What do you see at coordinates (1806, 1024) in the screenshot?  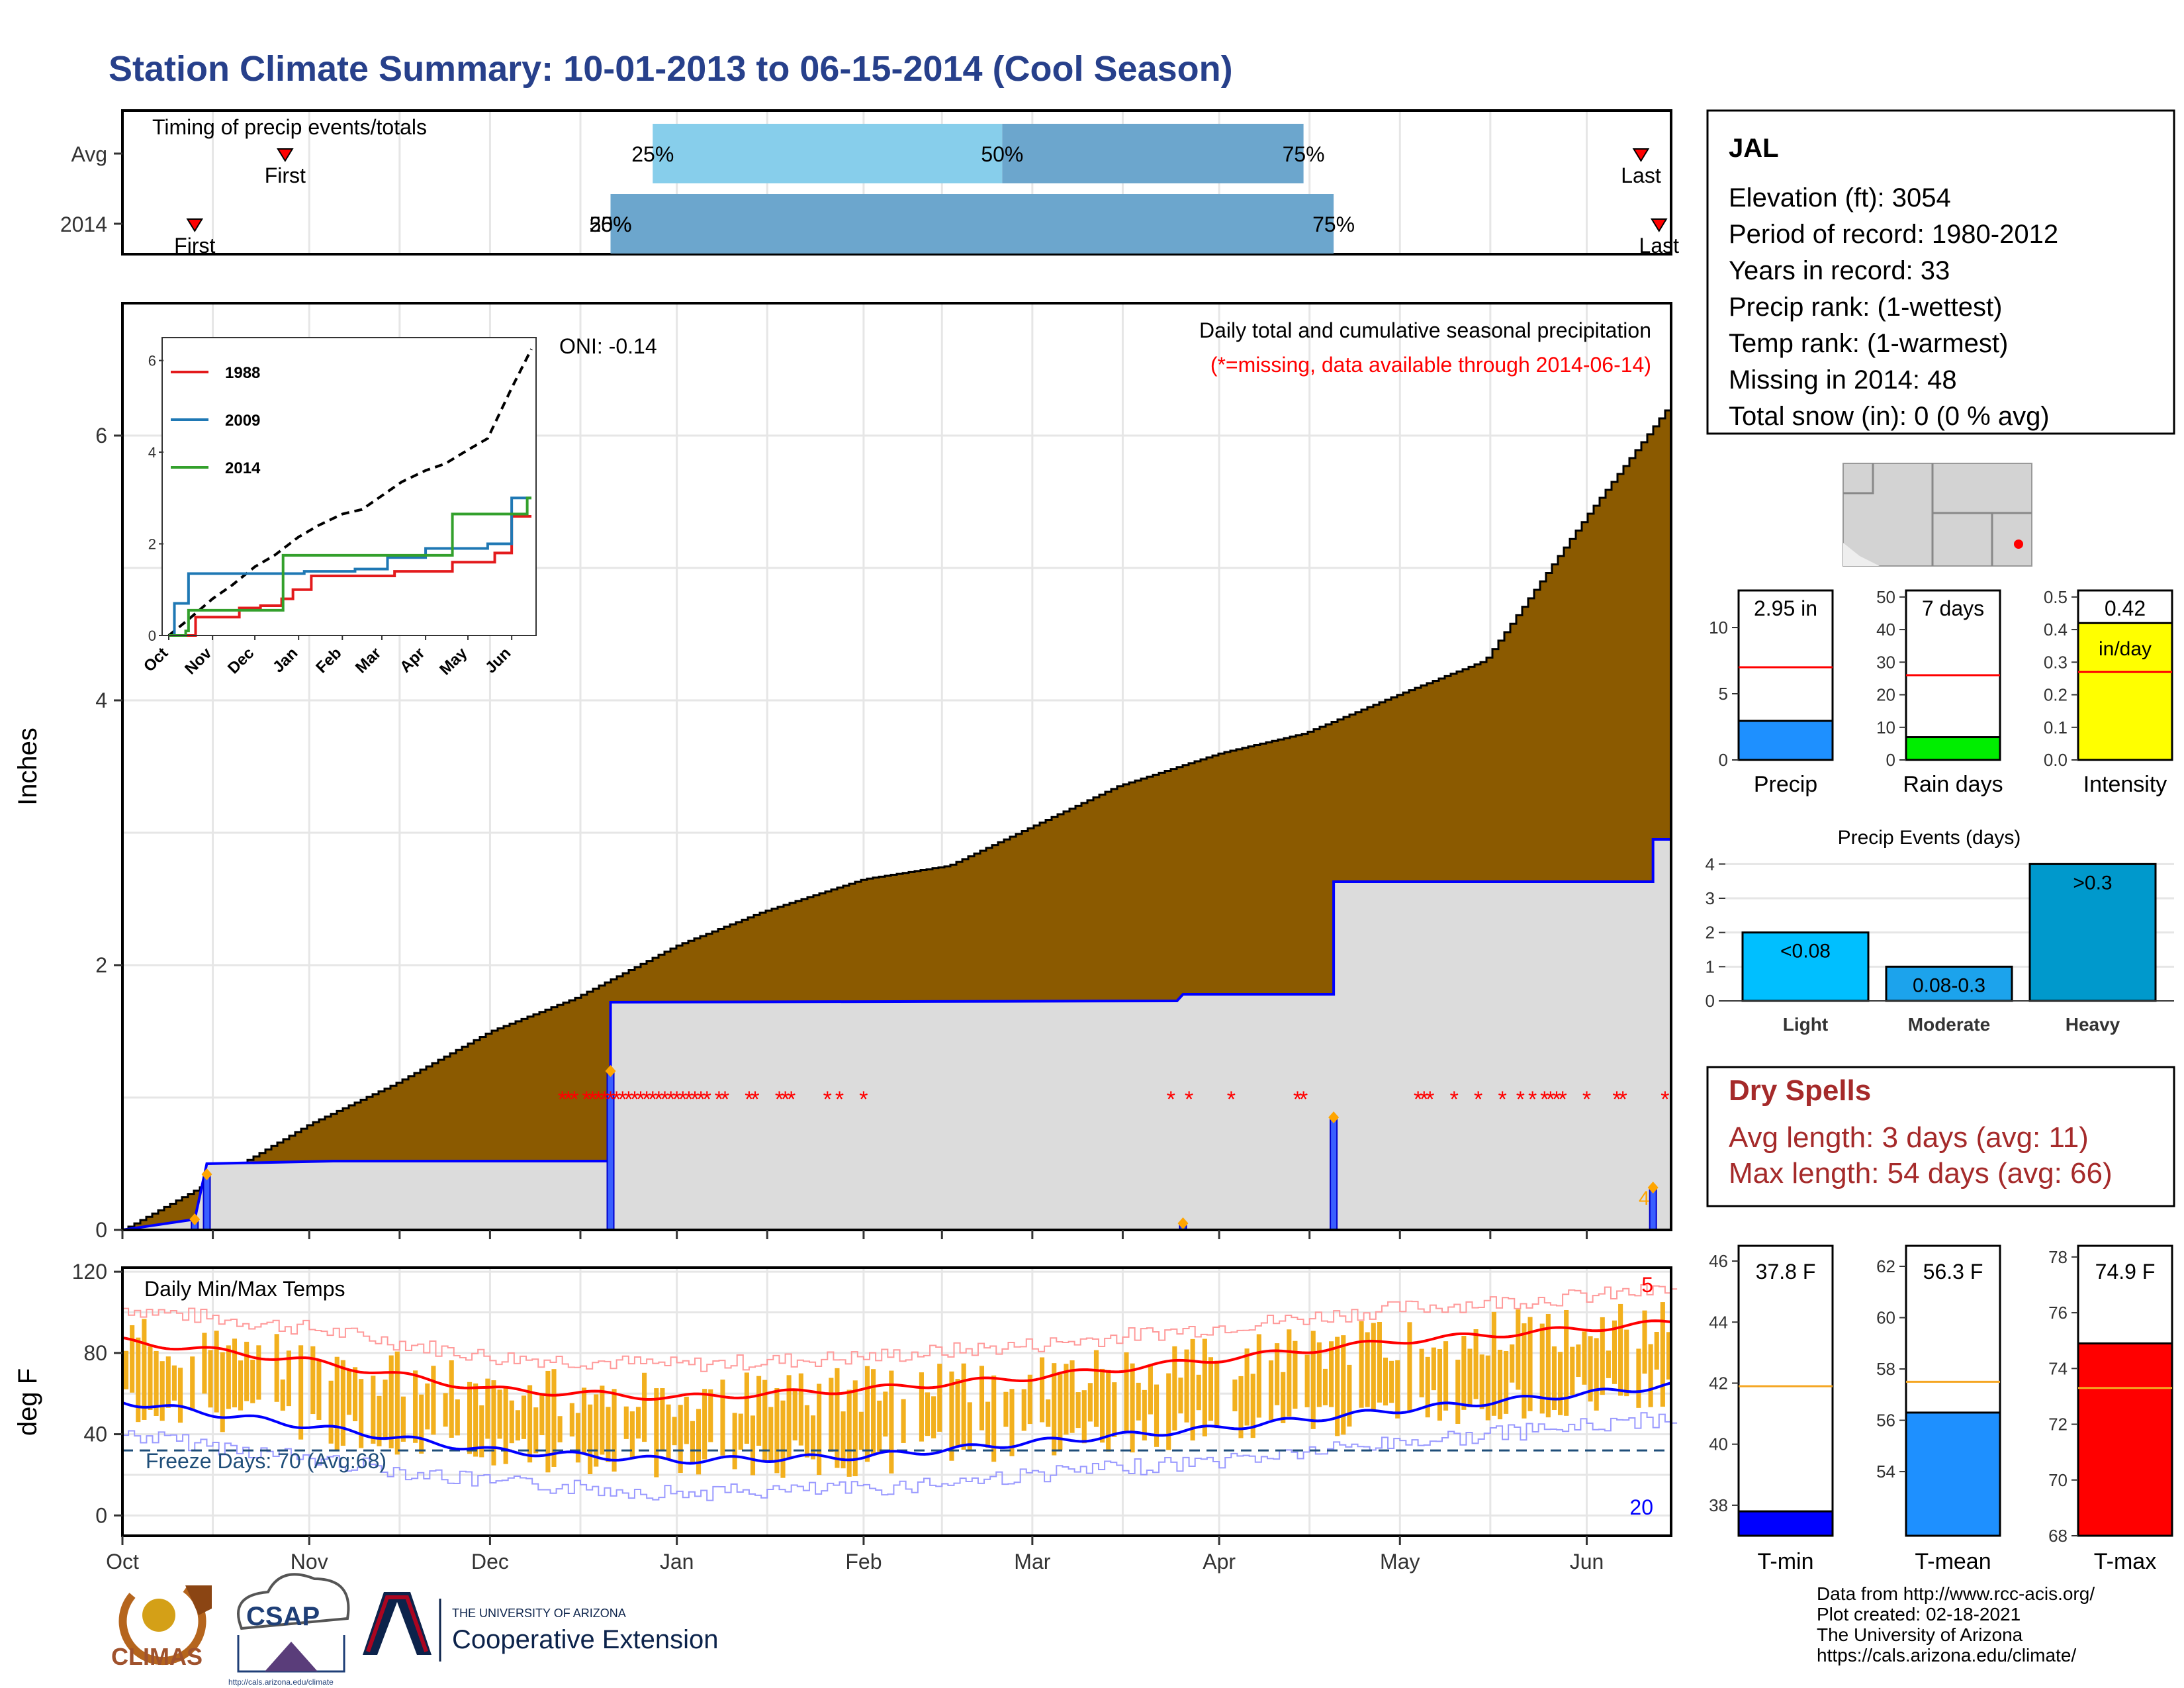 I see `events-category: Light` at bounding box center [1806, 1024].